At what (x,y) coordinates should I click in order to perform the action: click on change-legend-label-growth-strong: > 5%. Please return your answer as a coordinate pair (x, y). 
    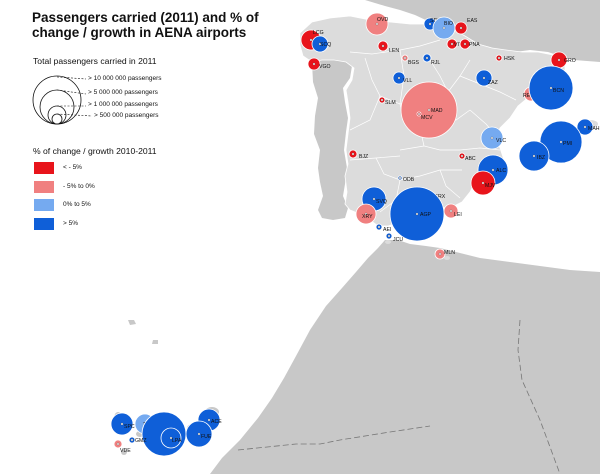
    Looking at the image, I should click on (70, 223).